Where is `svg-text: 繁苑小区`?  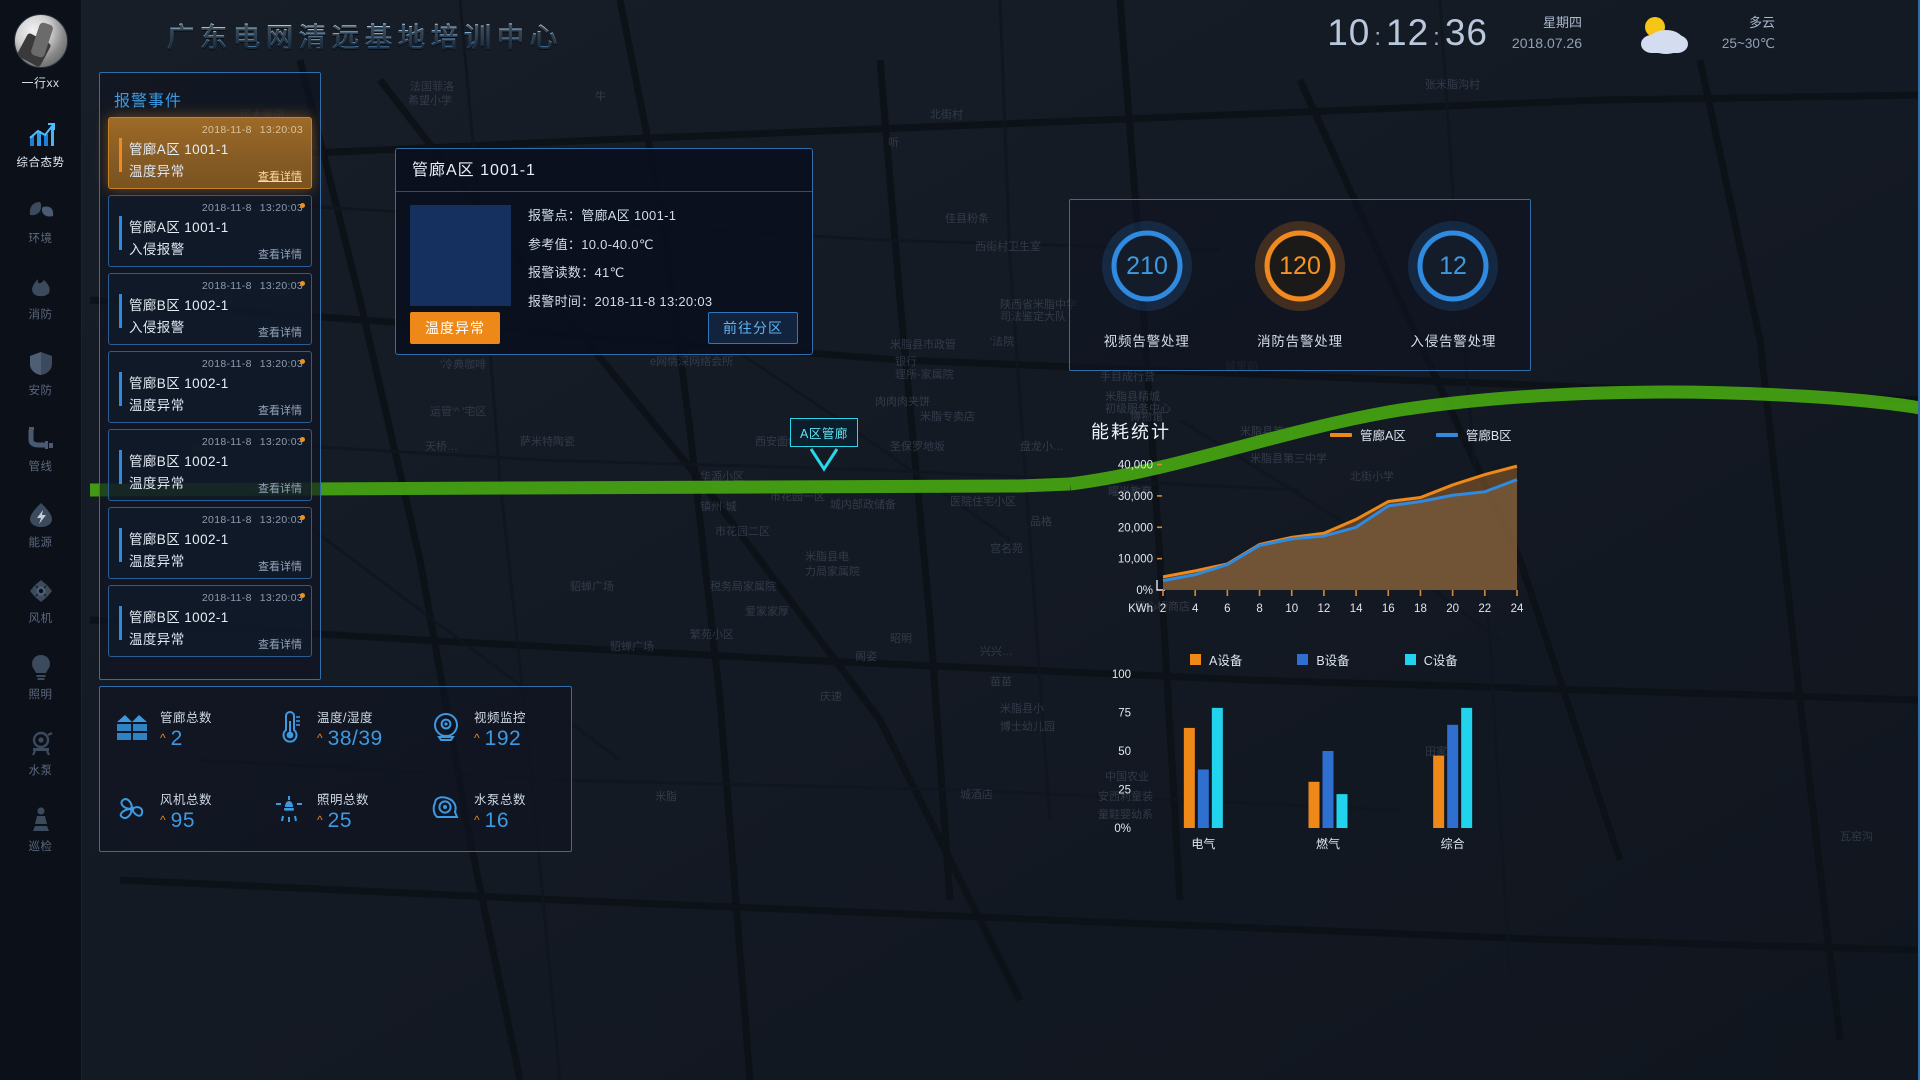
svg-text: 繁苑小区 is located at coordinates (712, 634).